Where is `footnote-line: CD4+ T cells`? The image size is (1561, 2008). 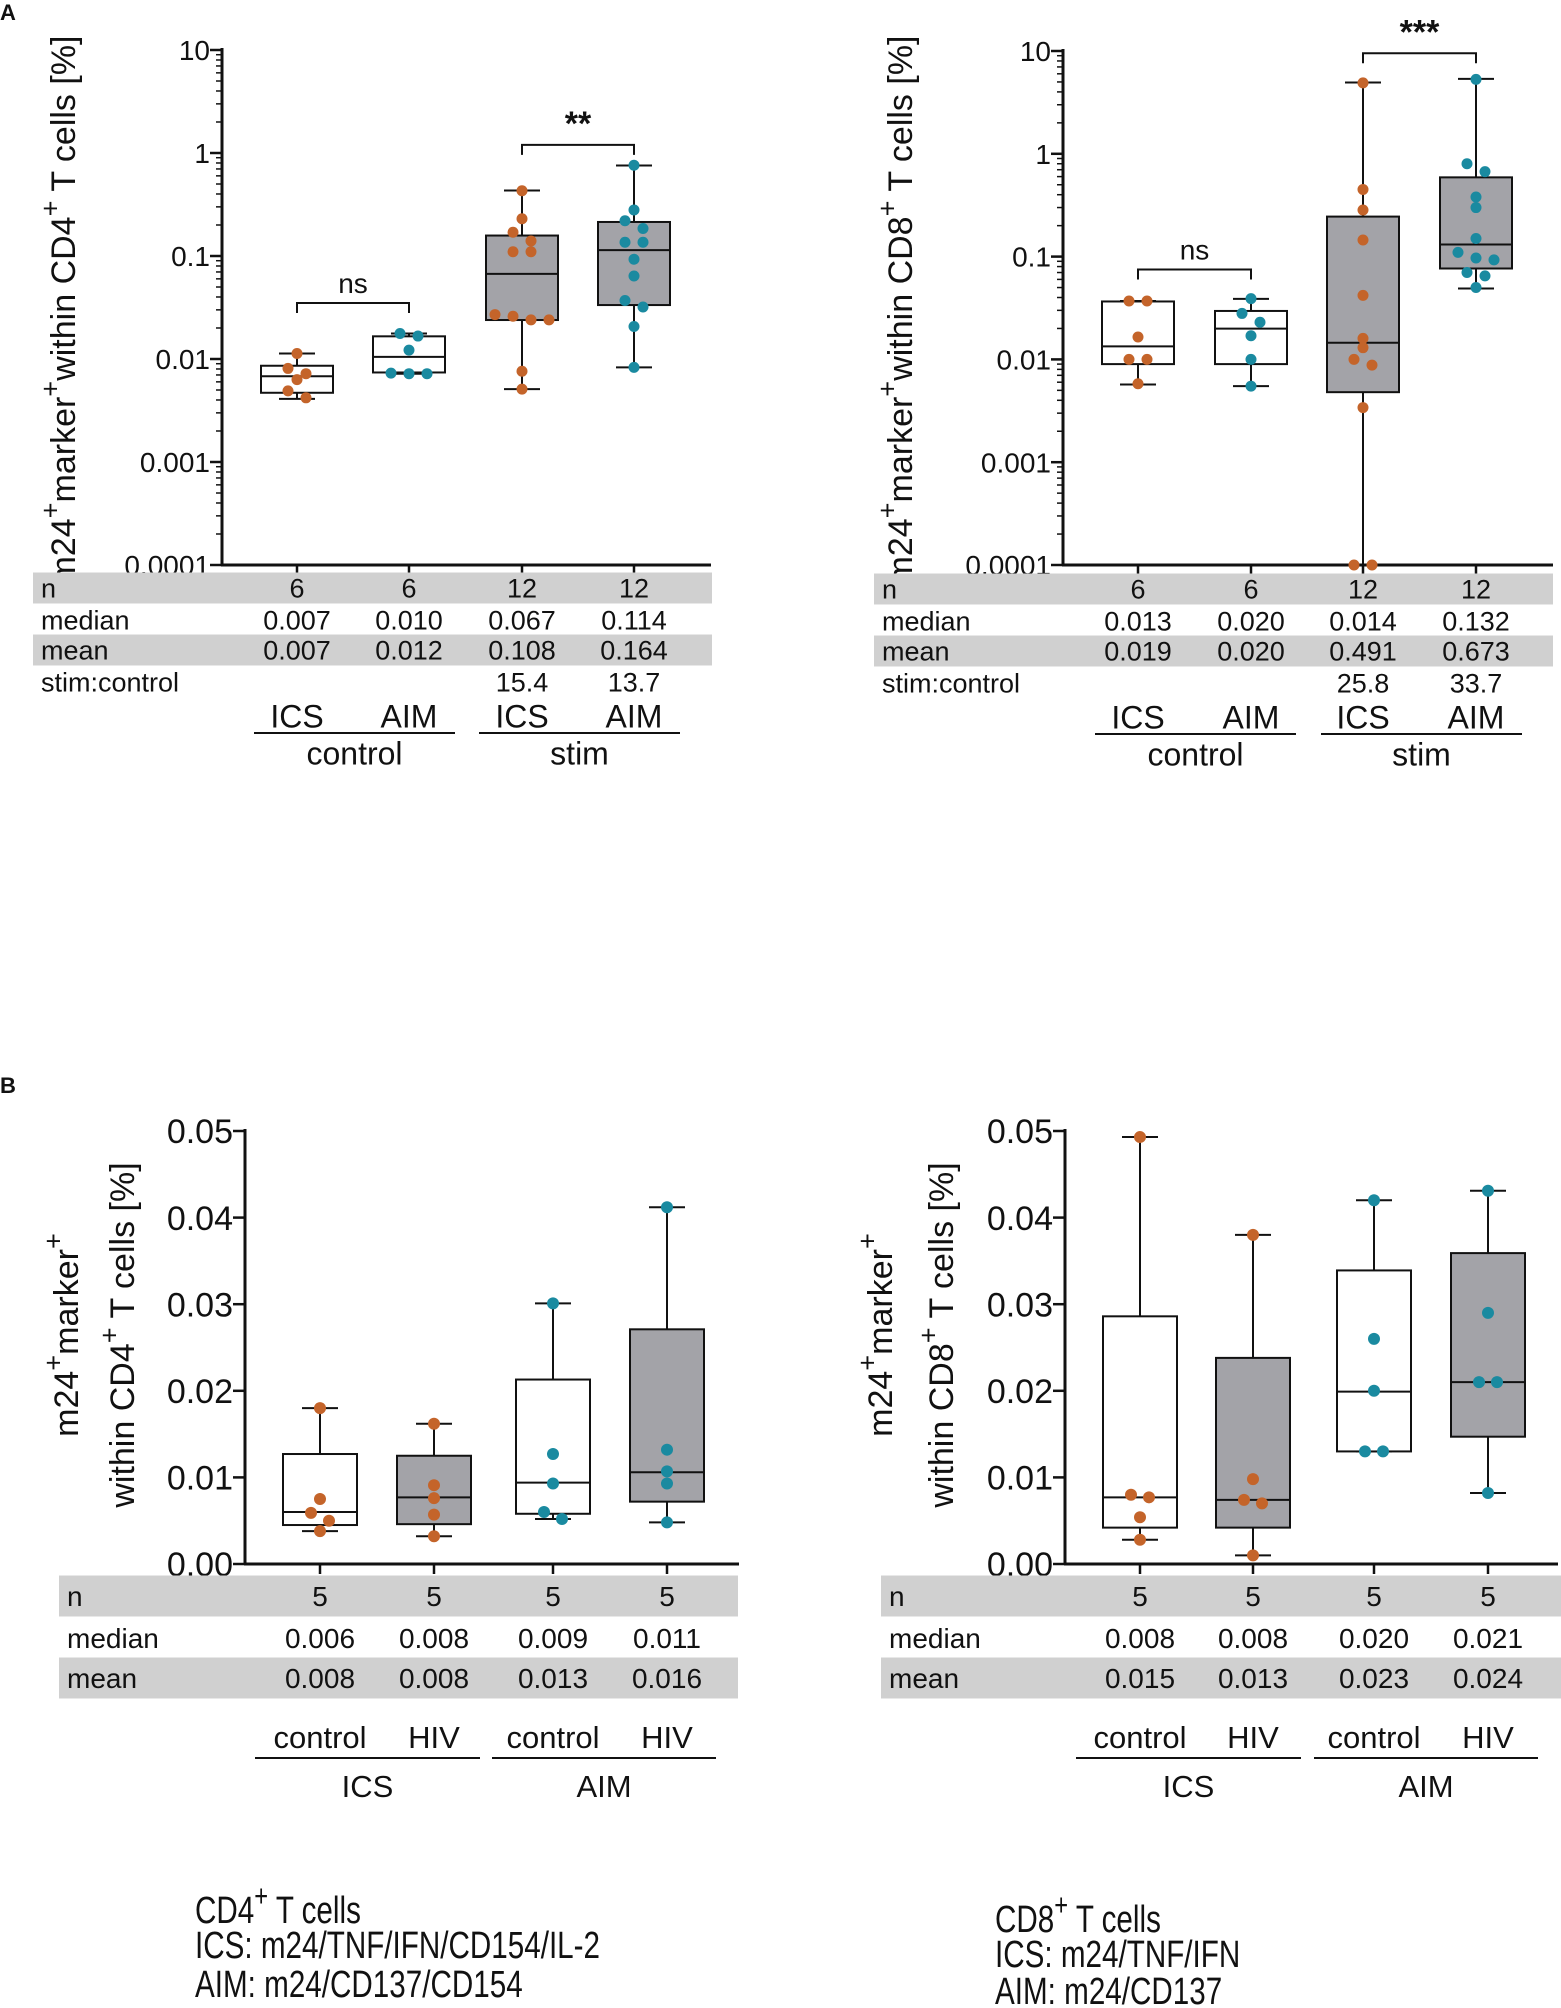
footnote-line: CD4+ T cells is located at coordinates (278, 1905).